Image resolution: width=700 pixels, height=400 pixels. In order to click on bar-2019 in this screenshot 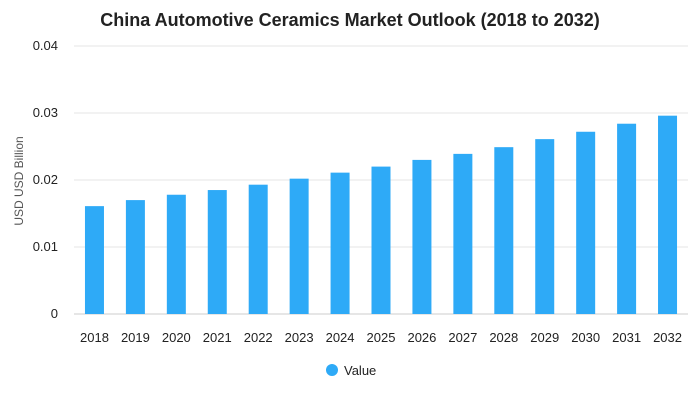, I will do `click(135, 257)`.